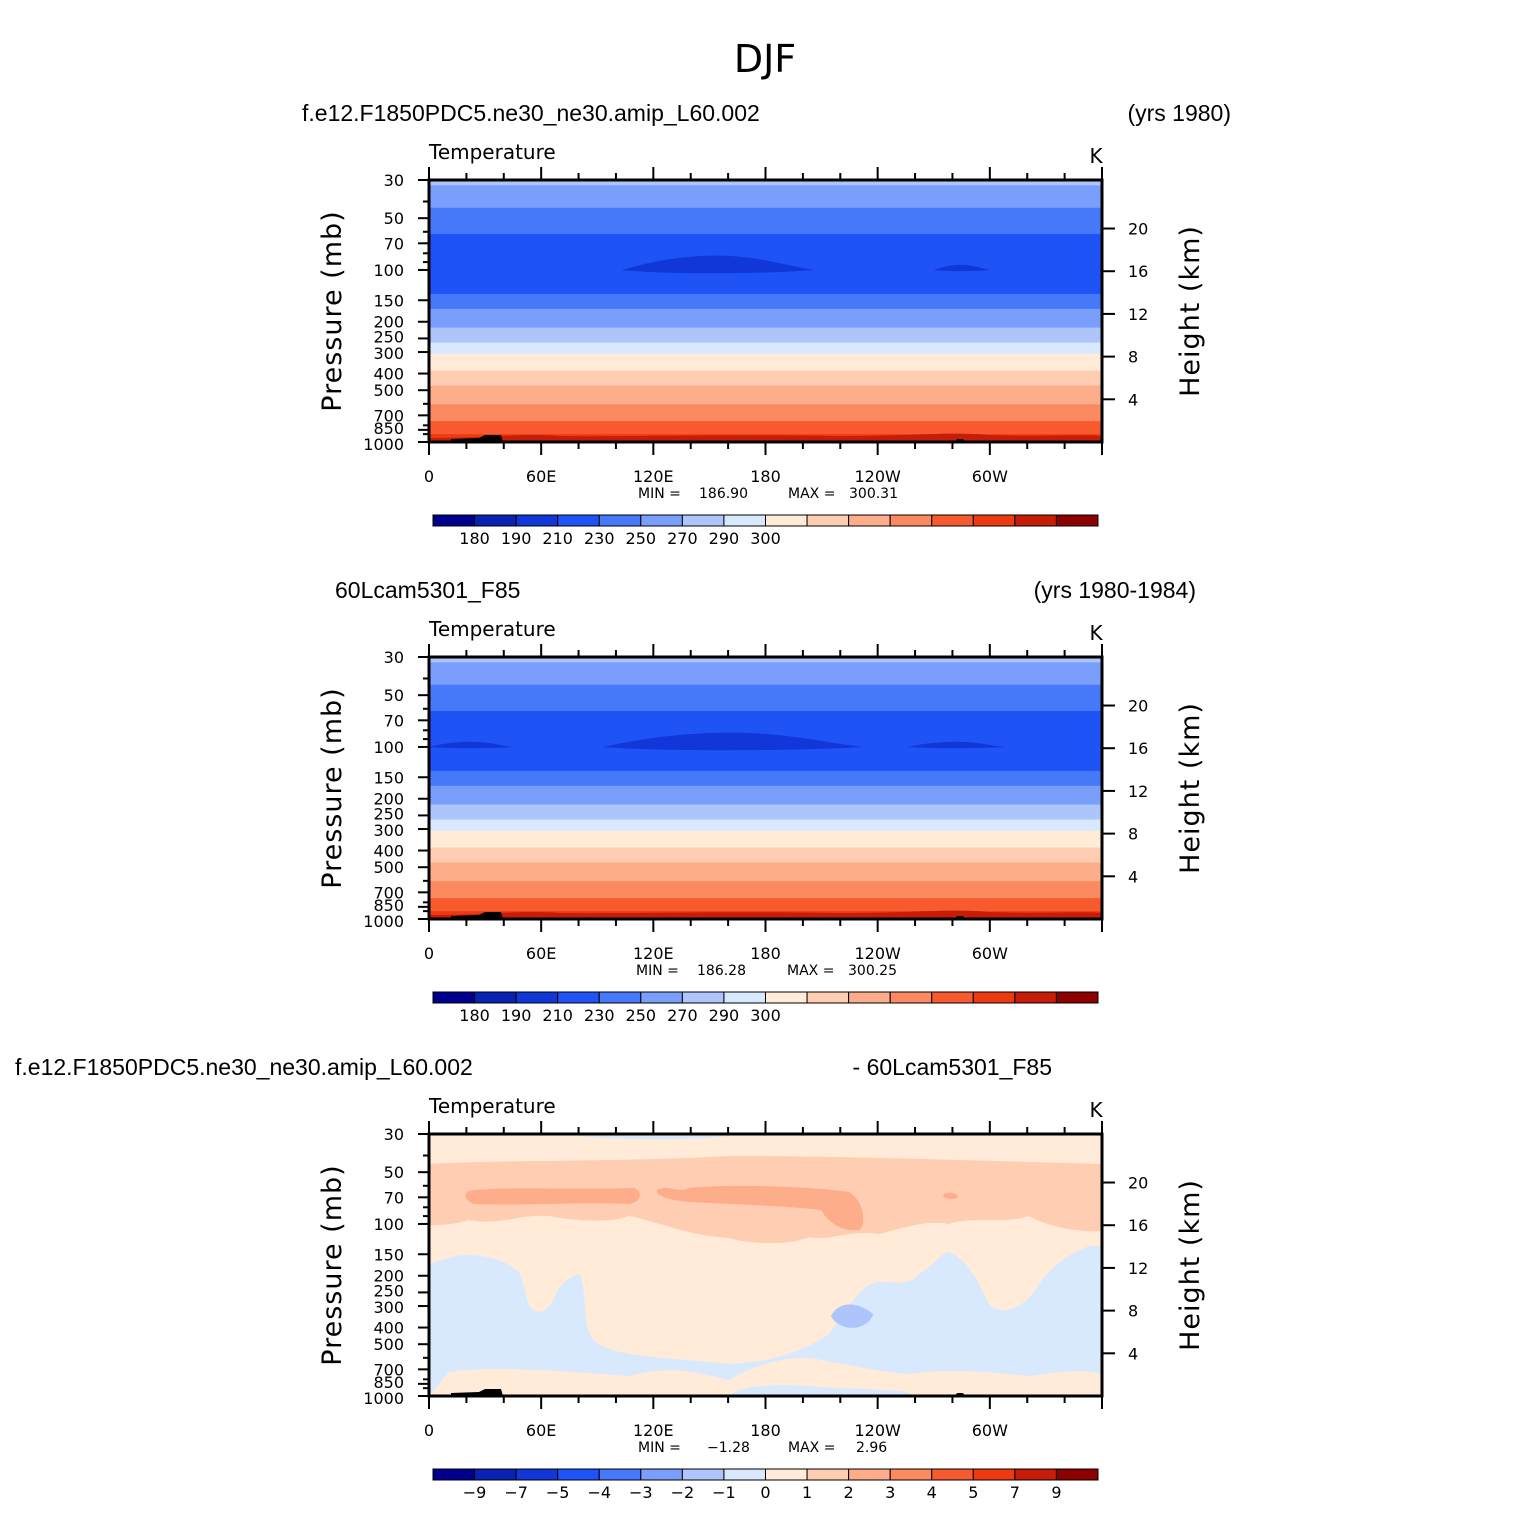  Describe the element at coordinates (807, 1492) in the screenshot. I see `colorbar-label: 1` at that location.